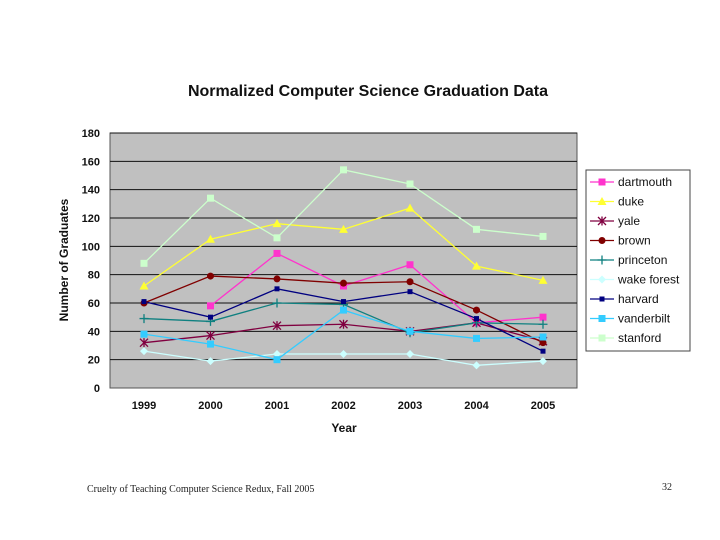 The height and width of the screenshot is (540, 720). I want to click on y-tick-label: 80, so click(94, 276).